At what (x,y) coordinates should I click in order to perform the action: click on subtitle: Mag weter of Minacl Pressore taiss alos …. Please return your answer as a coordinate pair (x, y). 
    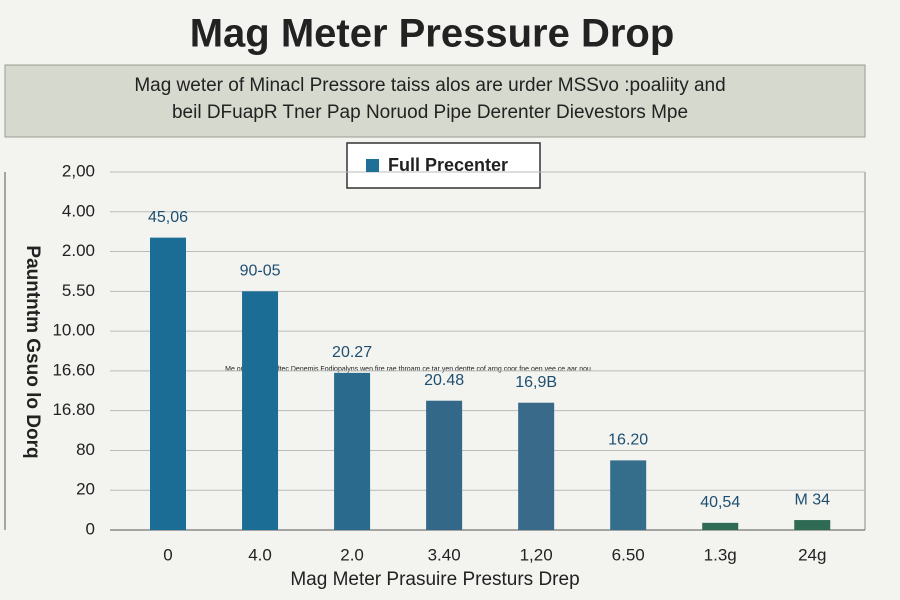
    Looking at the image, I should click on (429, 85).